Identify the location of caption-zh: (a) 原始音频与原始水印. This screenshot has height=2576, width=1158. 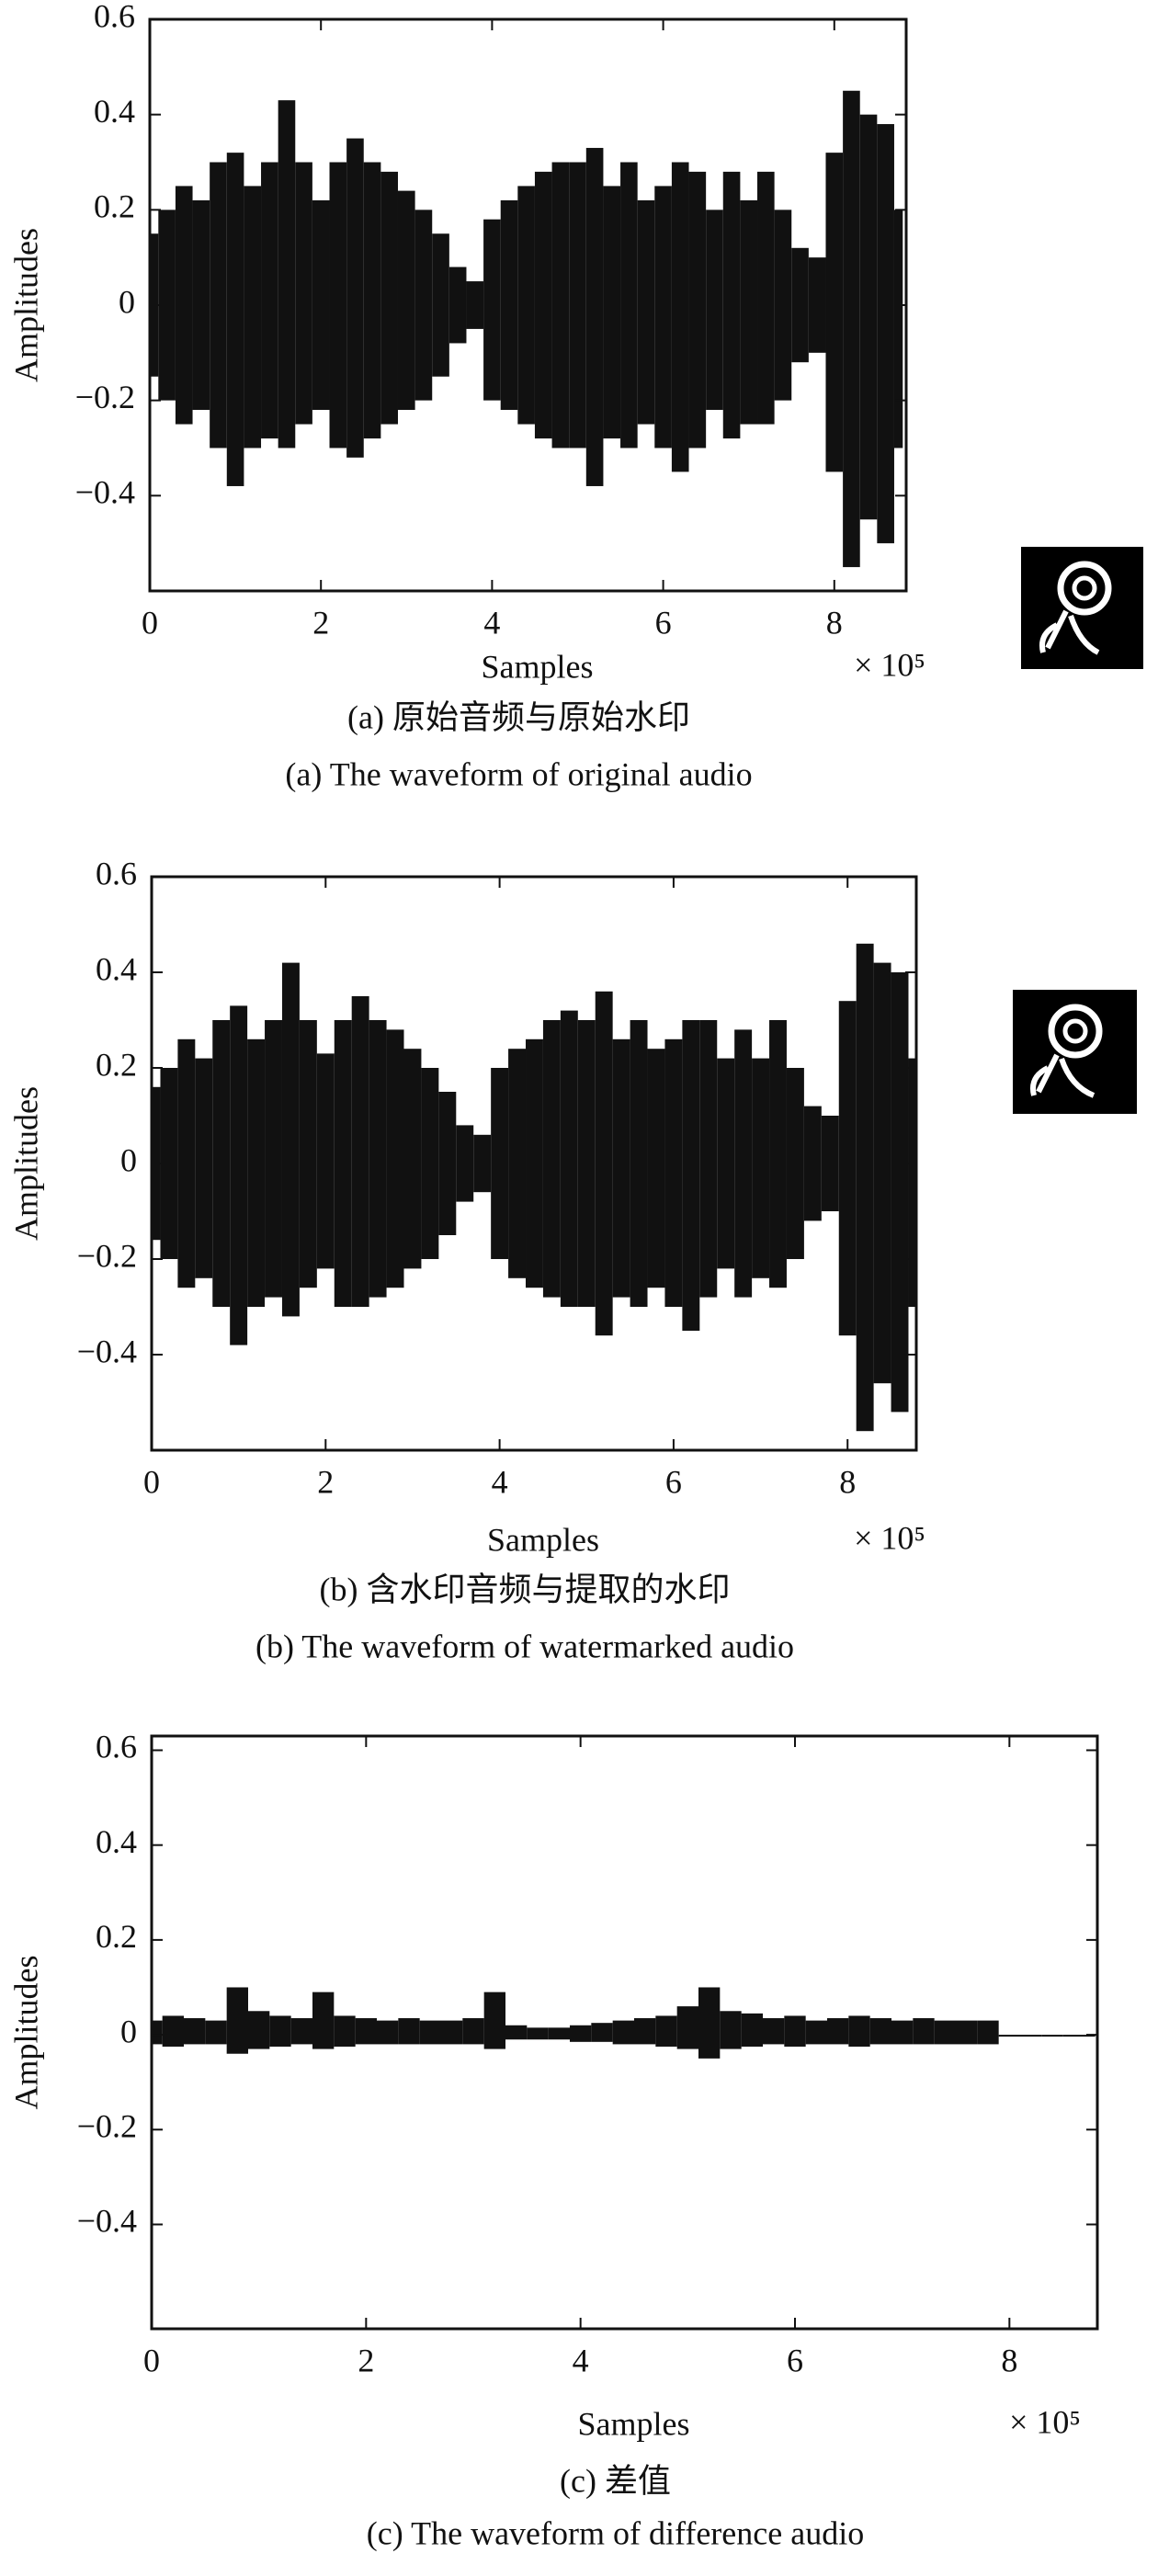
(518, 716).